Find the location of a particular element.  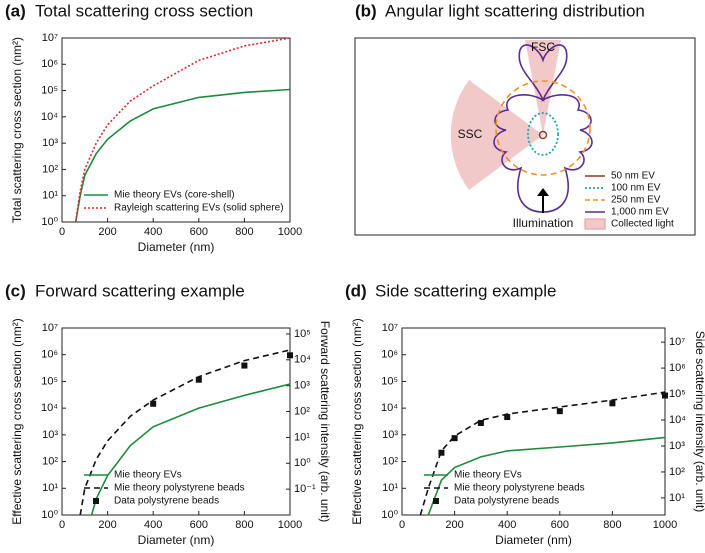

legend-label: Mie theory EVs is located at coordinates (148, 475).